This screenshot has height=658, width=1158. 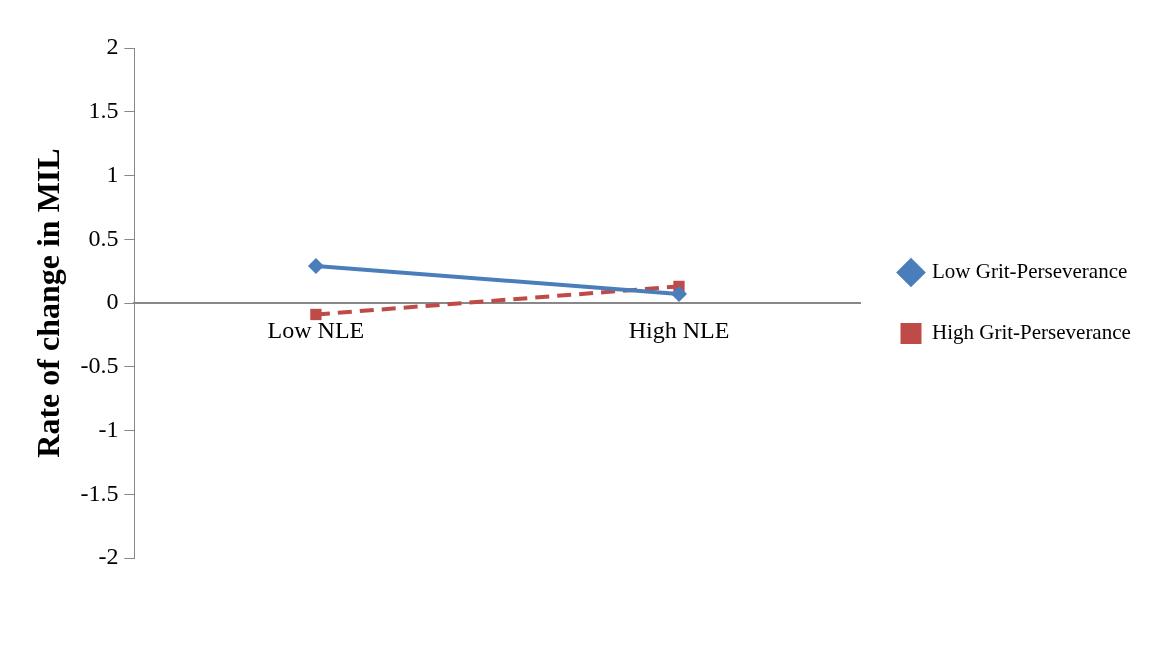 I want to click on y-tick-label: -1.5, so click(x=99, y=492).